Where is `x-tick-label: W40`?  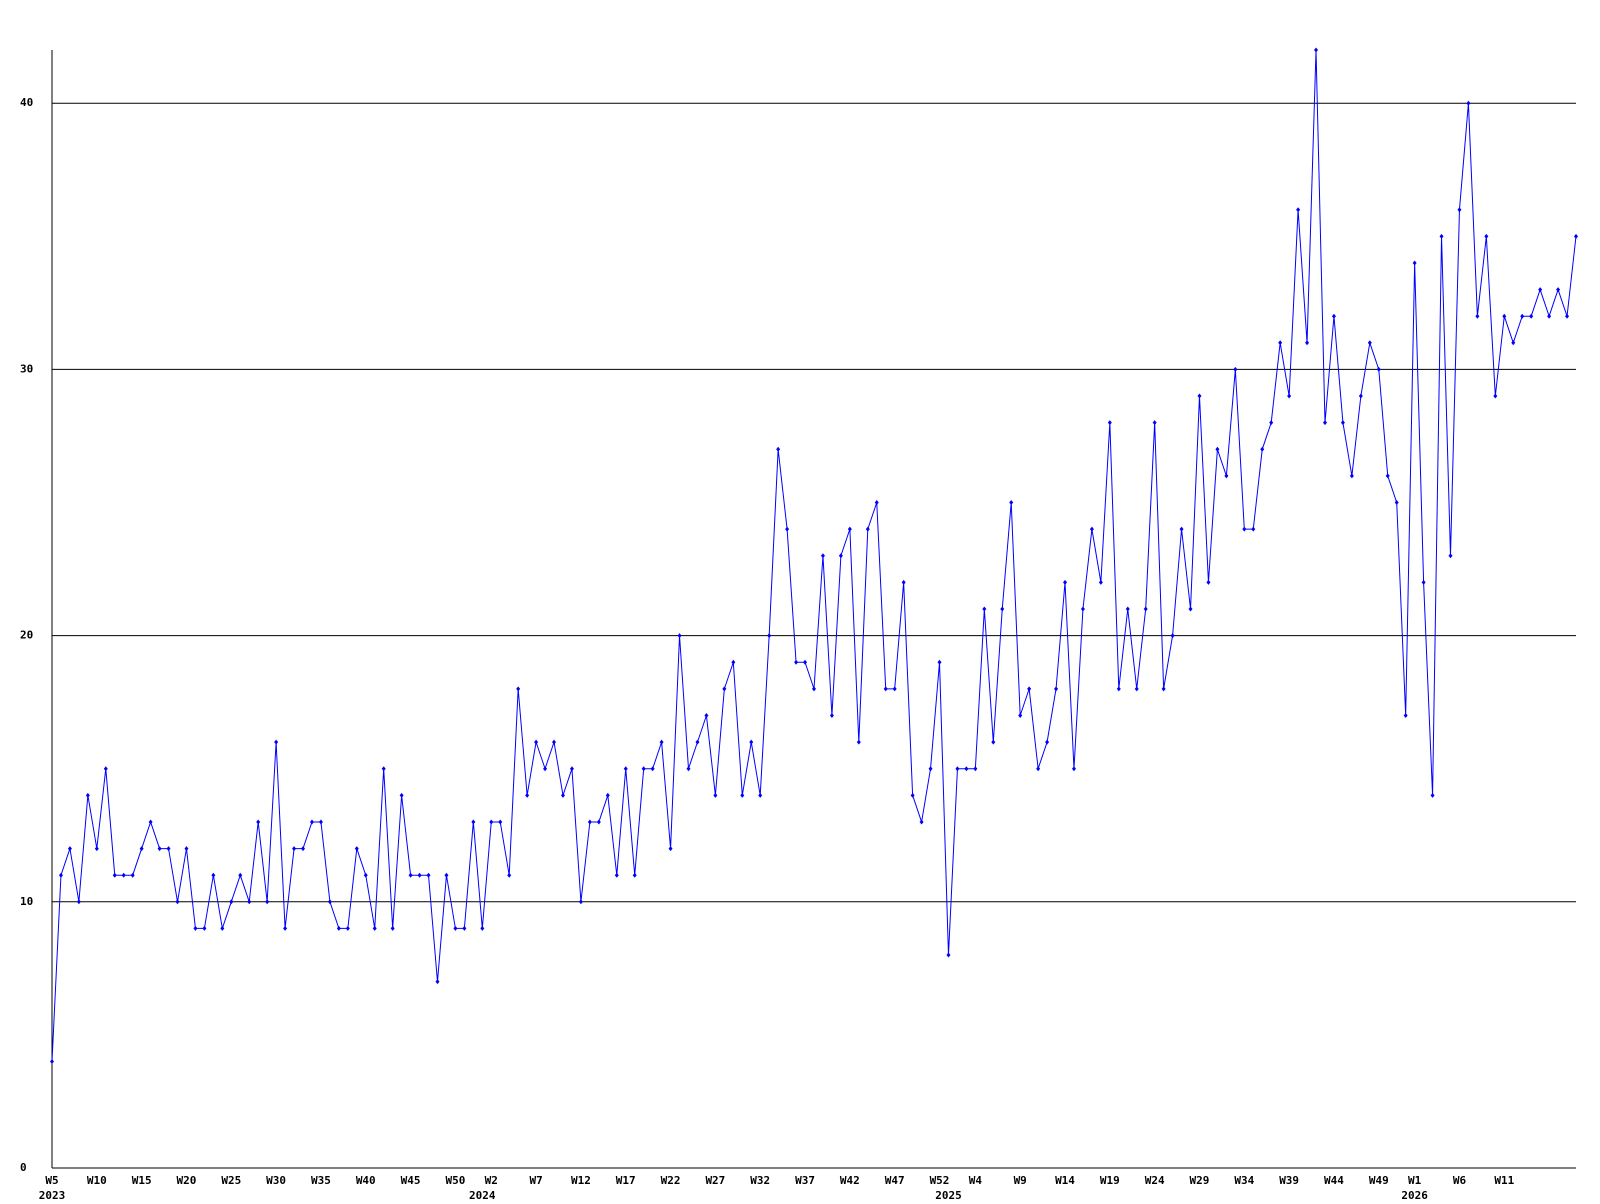
x-tick-label: W40 is located at coordinates (366, 1180).